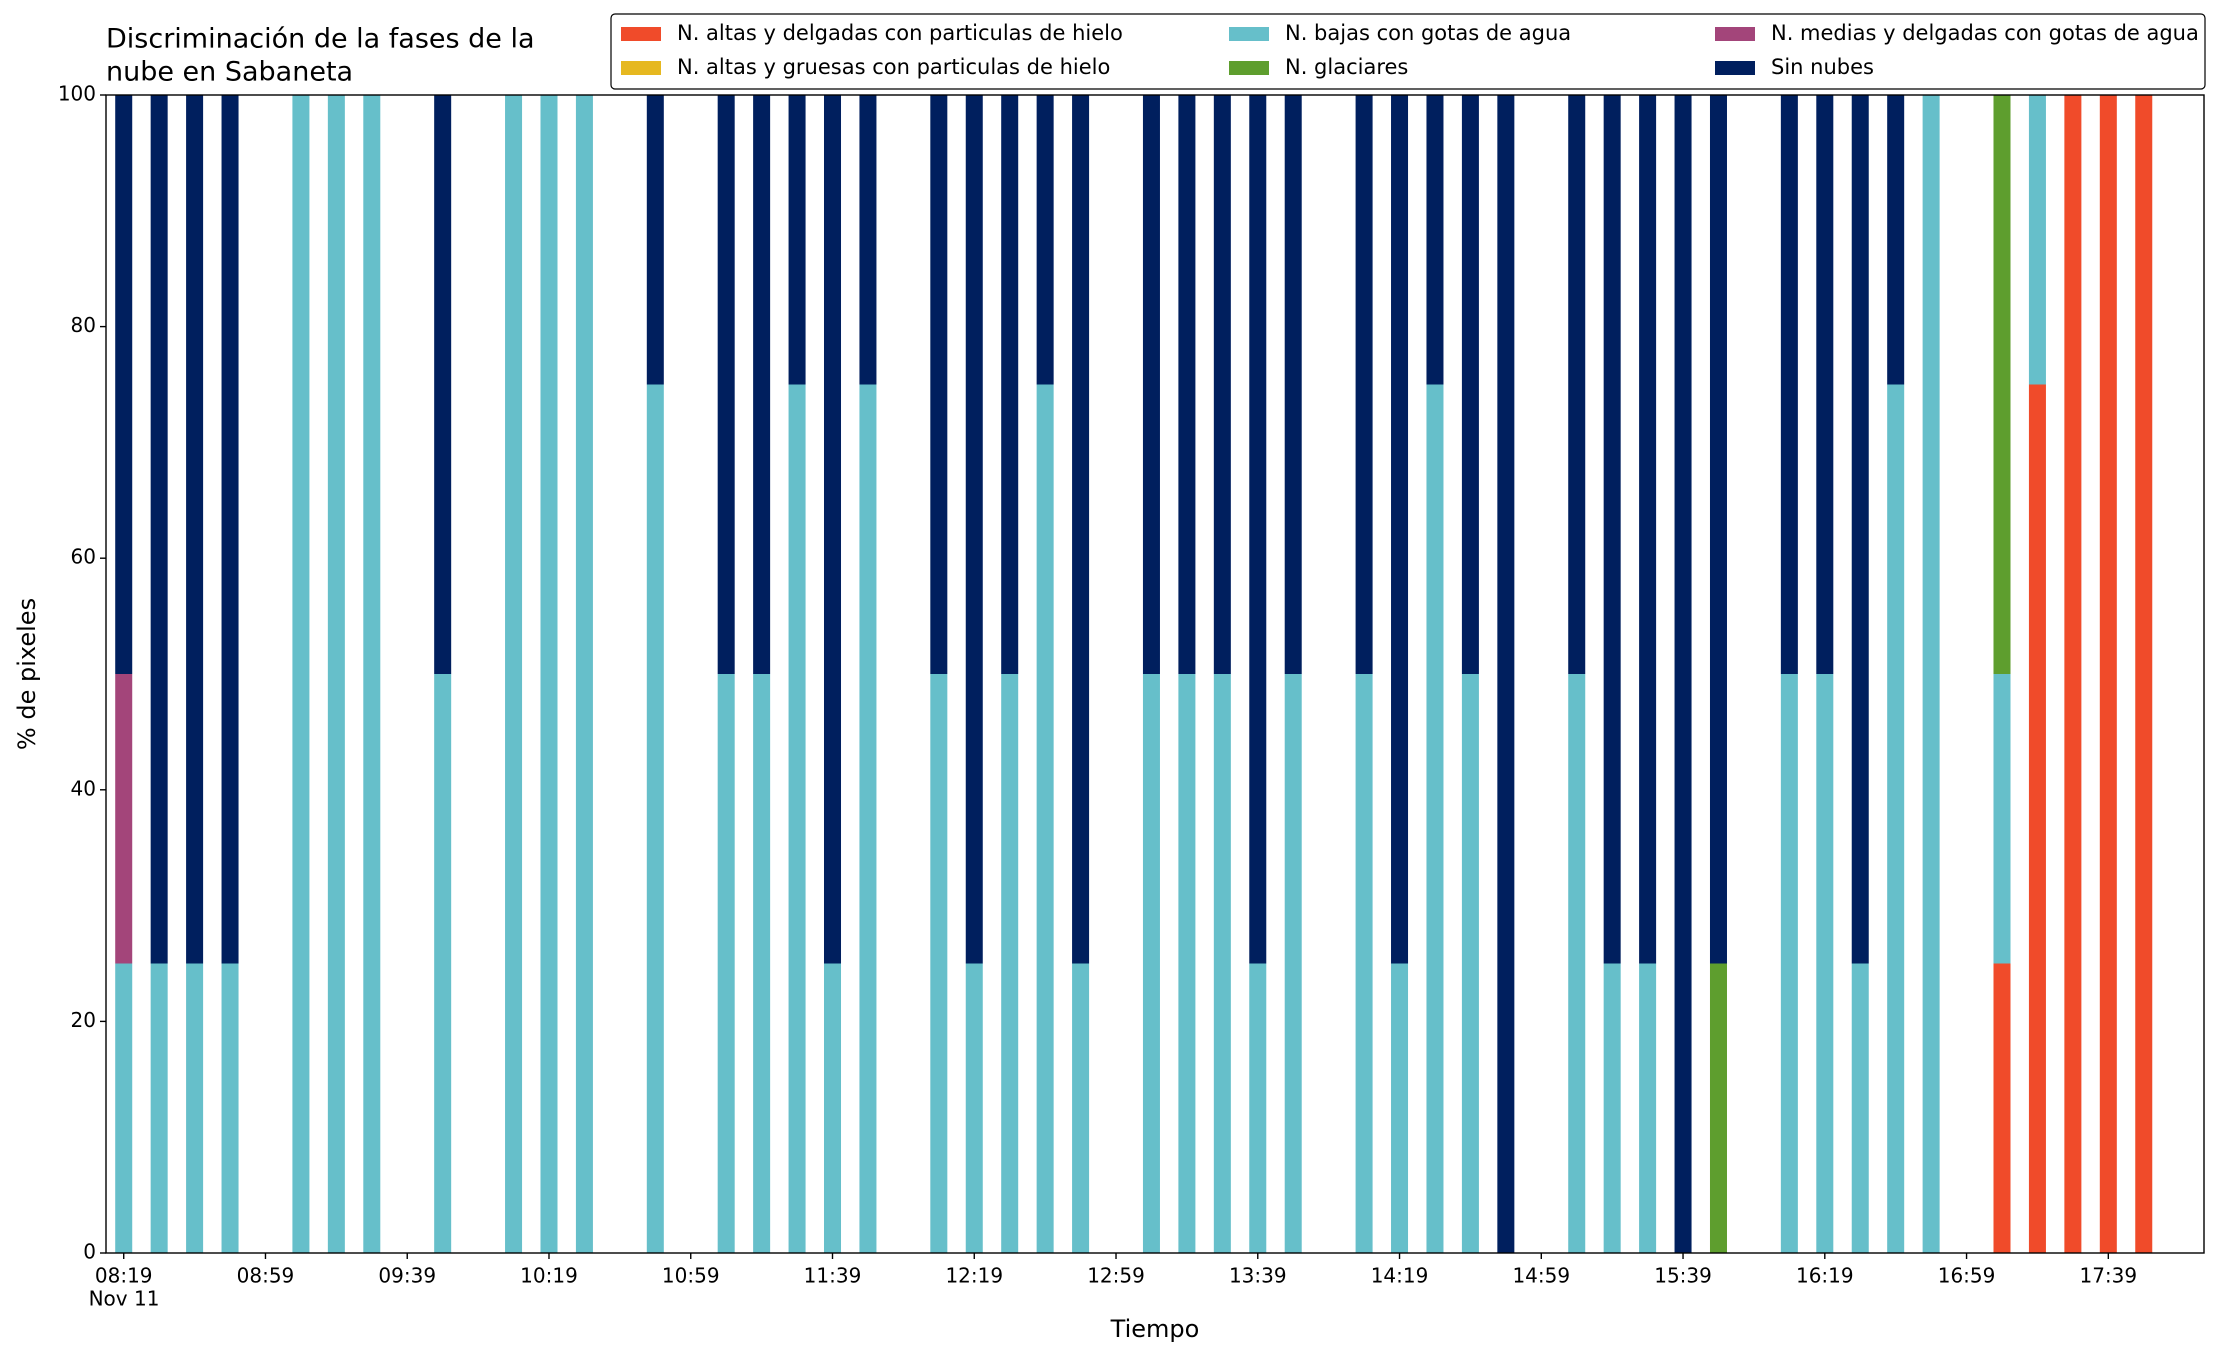 The width and height of the screenshot is (2216, 1355). Describe the element at coordinates (320, 39) in the screenshot. I see `chart-title: Discriminación de la fases de la` at that location.